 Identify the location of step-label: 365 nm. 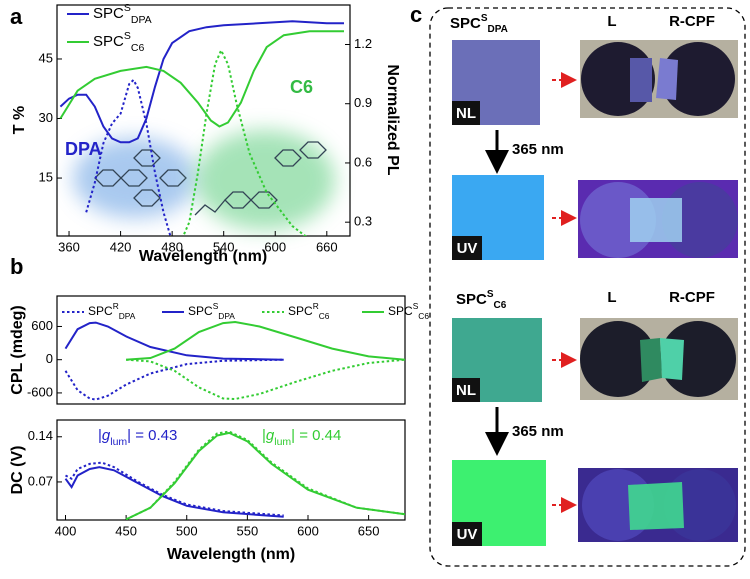
(538, 149).